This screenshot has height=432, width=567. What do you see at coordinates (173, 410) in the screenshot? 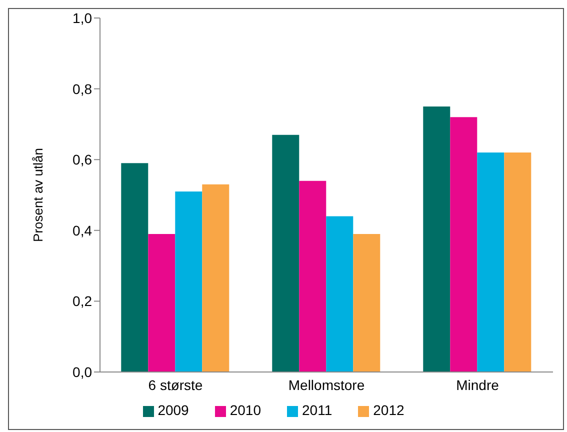
I see `legend-label: 2009` at bounding box center [173, 410].